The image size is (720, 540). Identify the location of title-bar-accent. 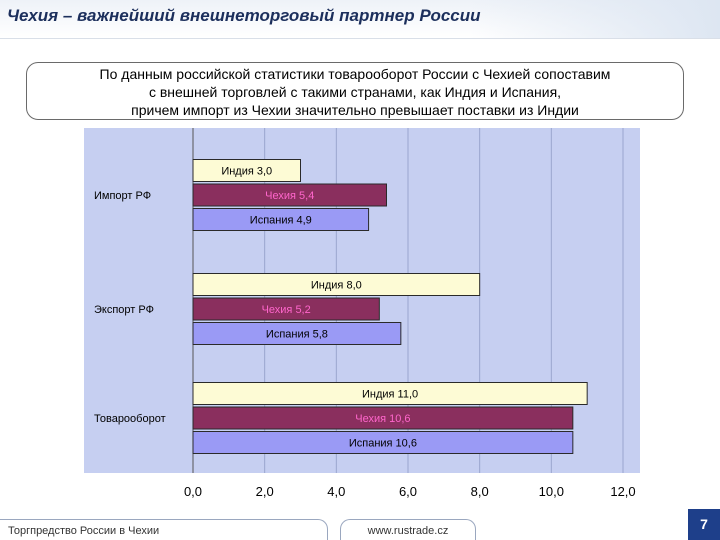
(595, 19).